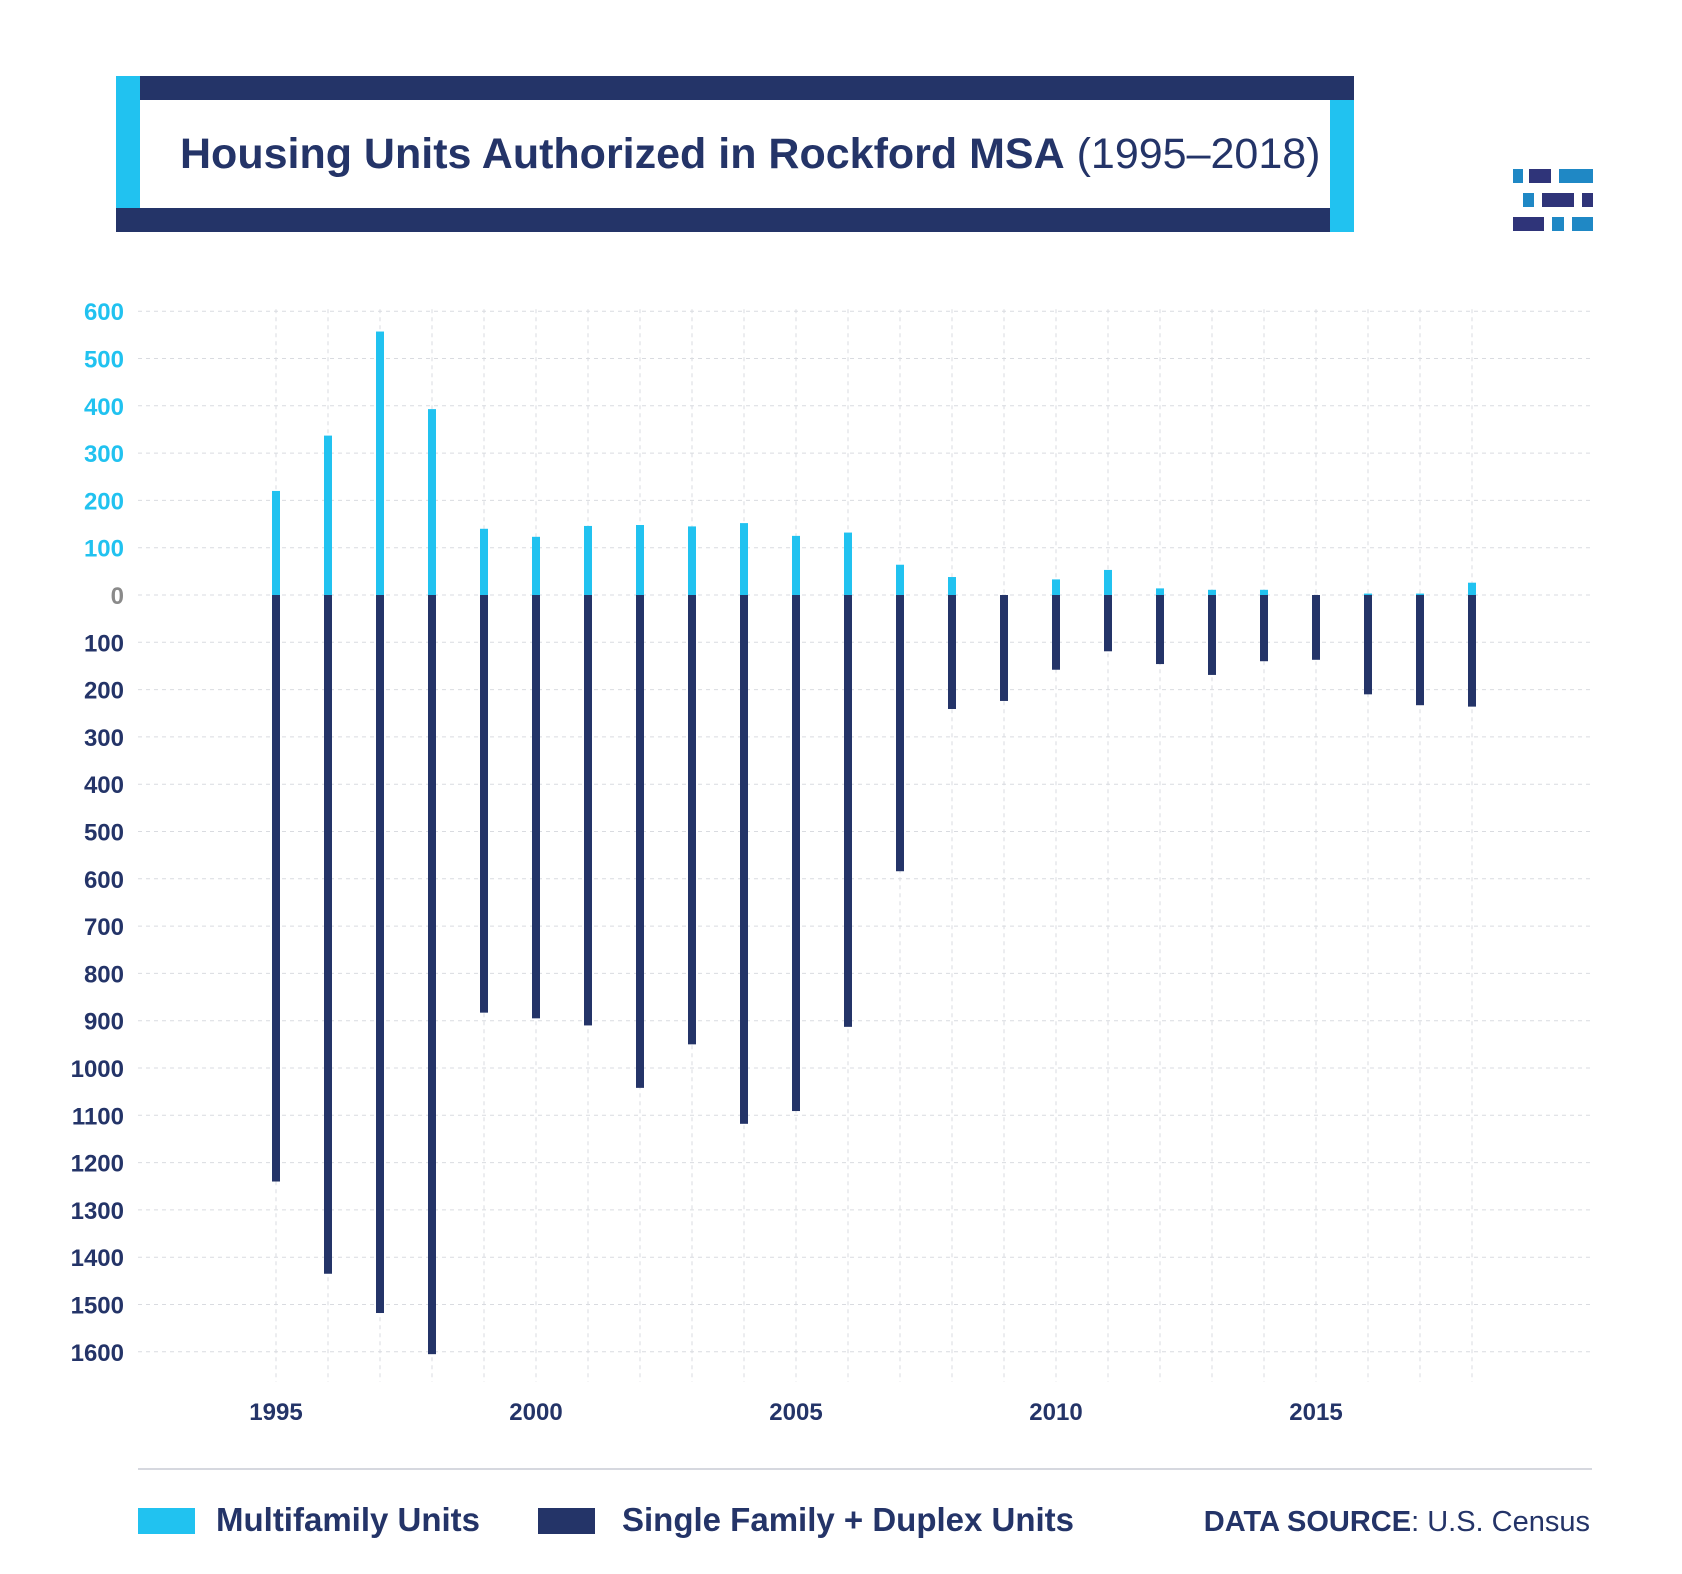 The image size is (1682, 1574). I want to click on bar-single-family-2005, so click(796, 853).